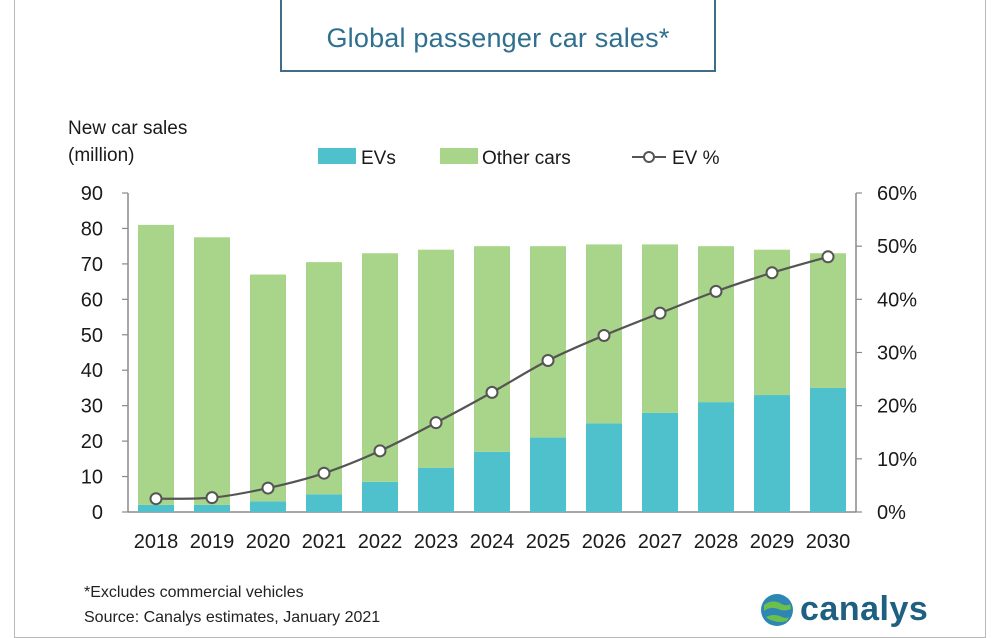 This screenshot has width=1000, height=638. I want to click on y-axis-title: (million), so click(101, 155).